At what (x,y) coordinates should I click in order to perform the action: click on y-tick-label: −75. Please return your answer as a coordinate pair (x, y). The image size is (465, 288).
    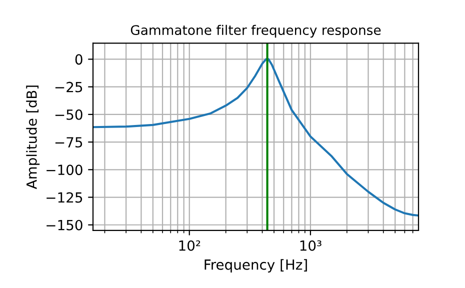
    Looking at the image, I should click on (68, 142).